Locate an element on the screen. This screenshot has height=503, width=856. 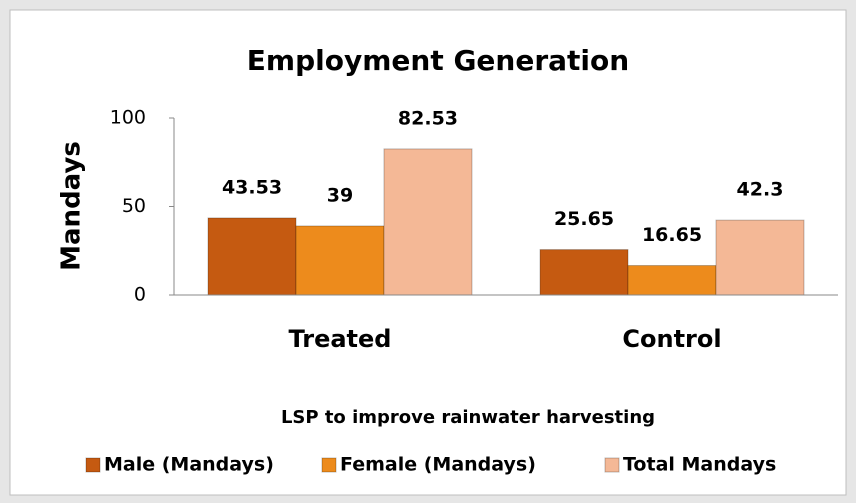
legend-label: Male (Mandays) is located at coordinates (189, 465).